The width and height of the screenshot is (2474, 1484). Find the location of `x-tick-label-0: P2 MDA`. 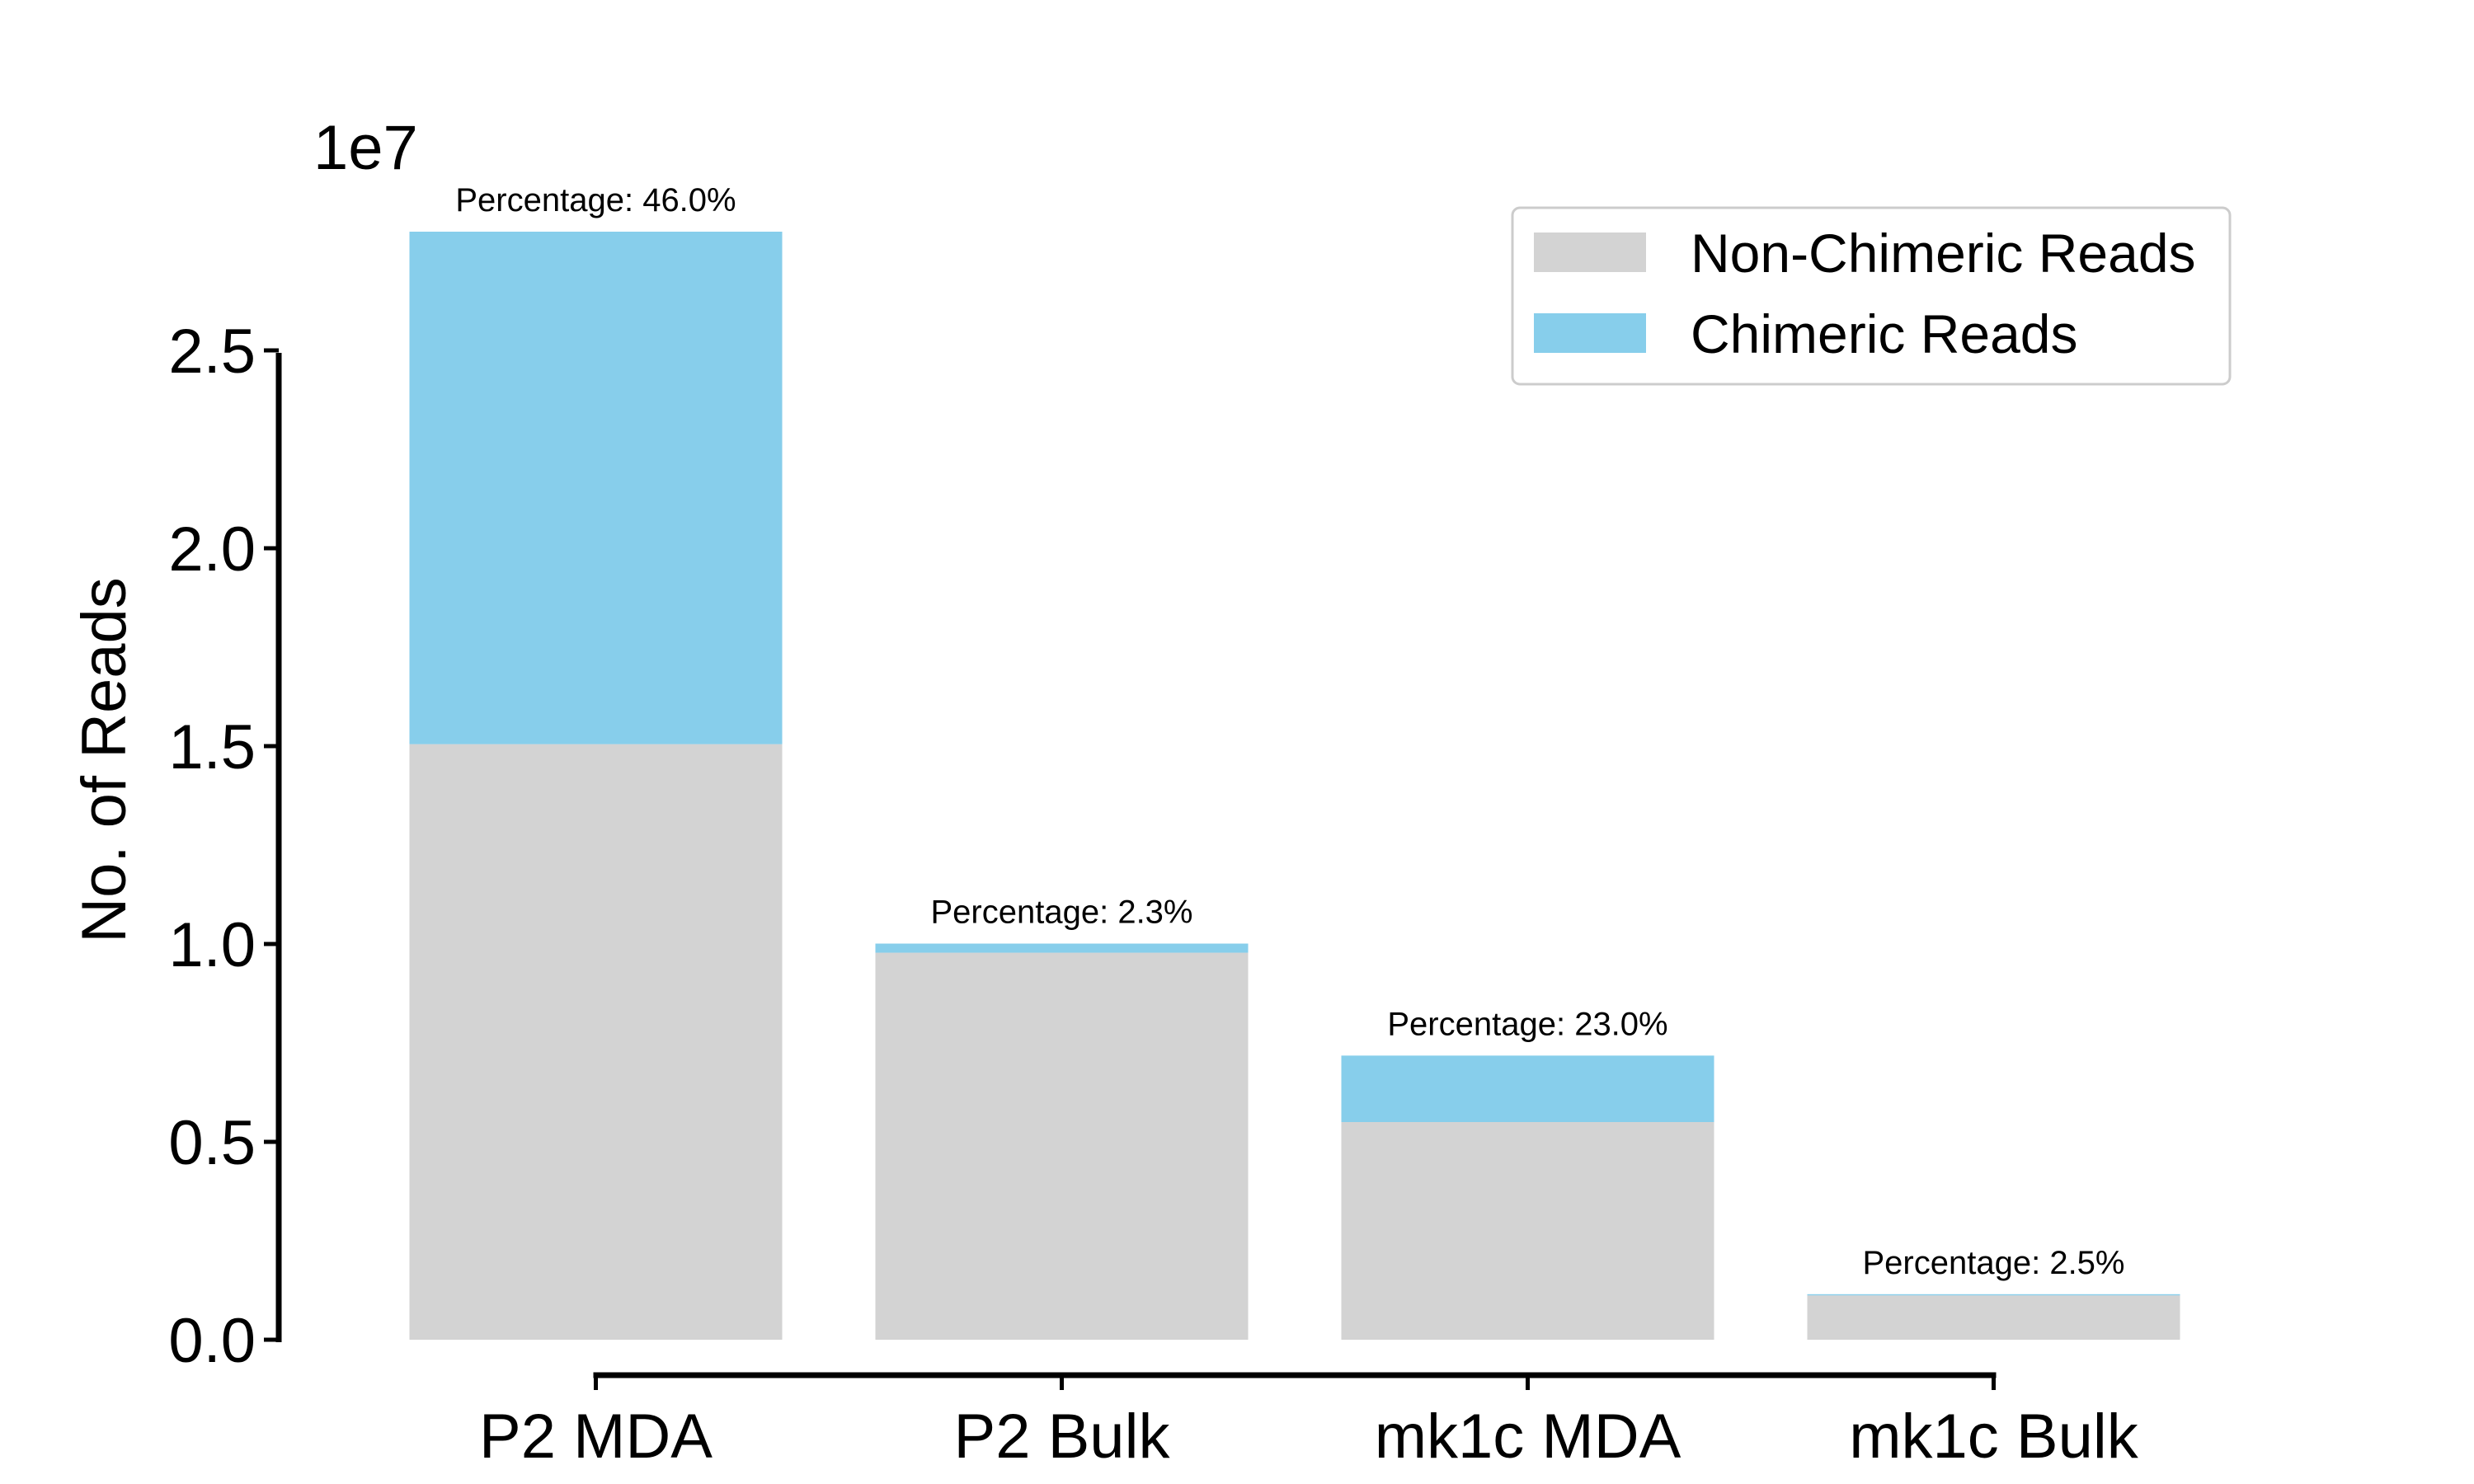

x-tick-label-0: P2 MDA is located at coordinates (596, 1437).